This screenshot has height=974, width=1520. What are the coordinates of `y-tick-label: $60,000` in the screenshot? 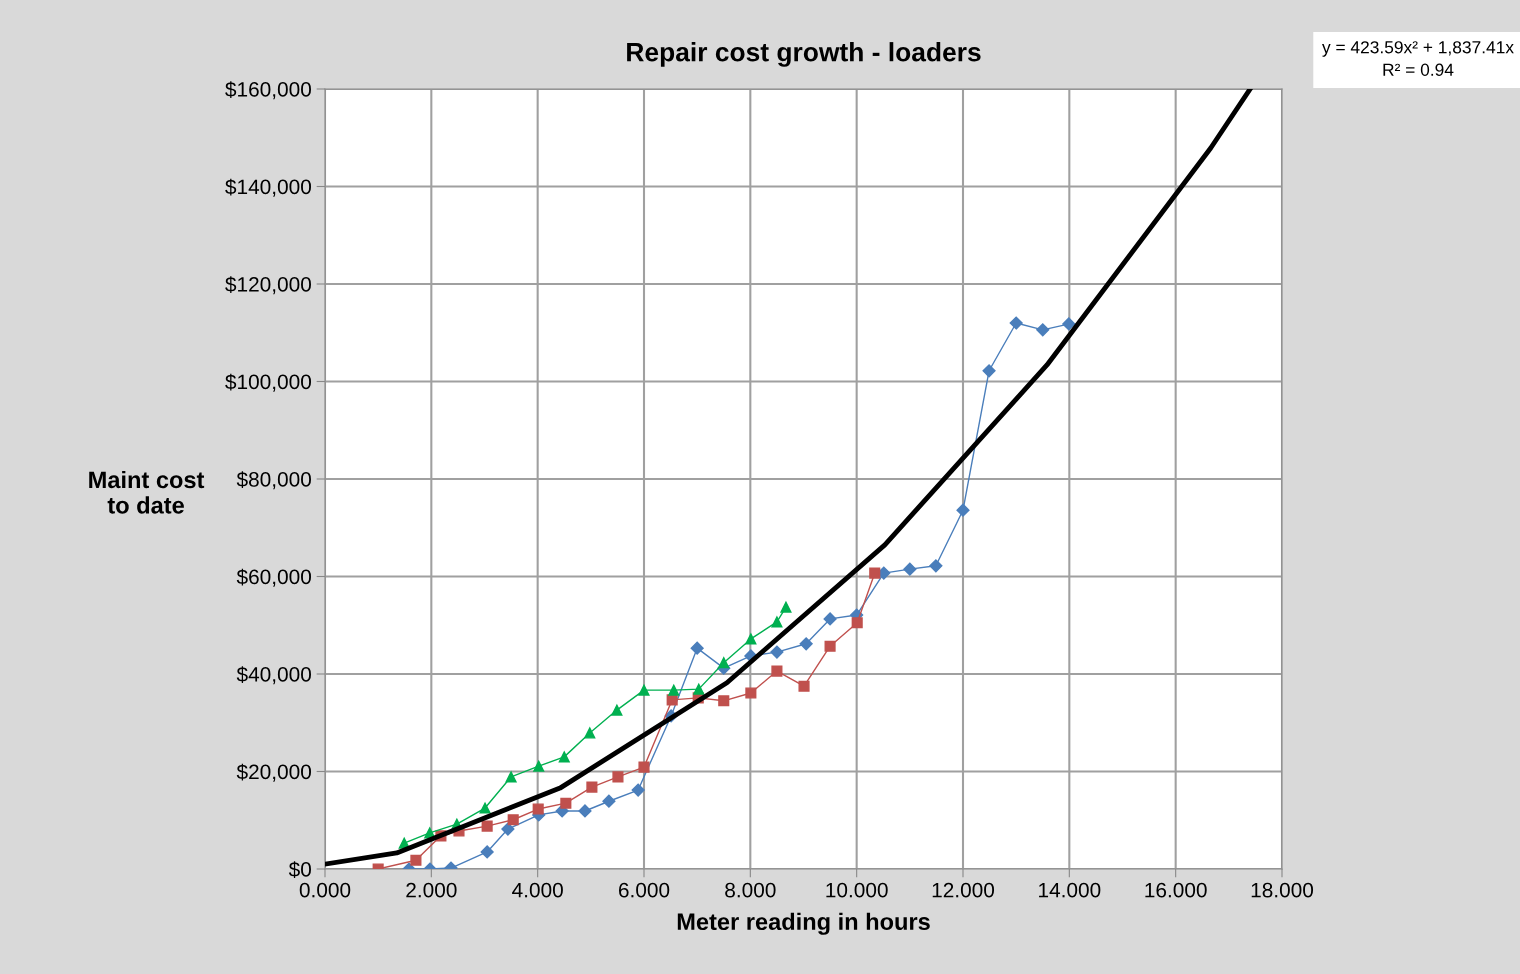 It's located at (273, 577).